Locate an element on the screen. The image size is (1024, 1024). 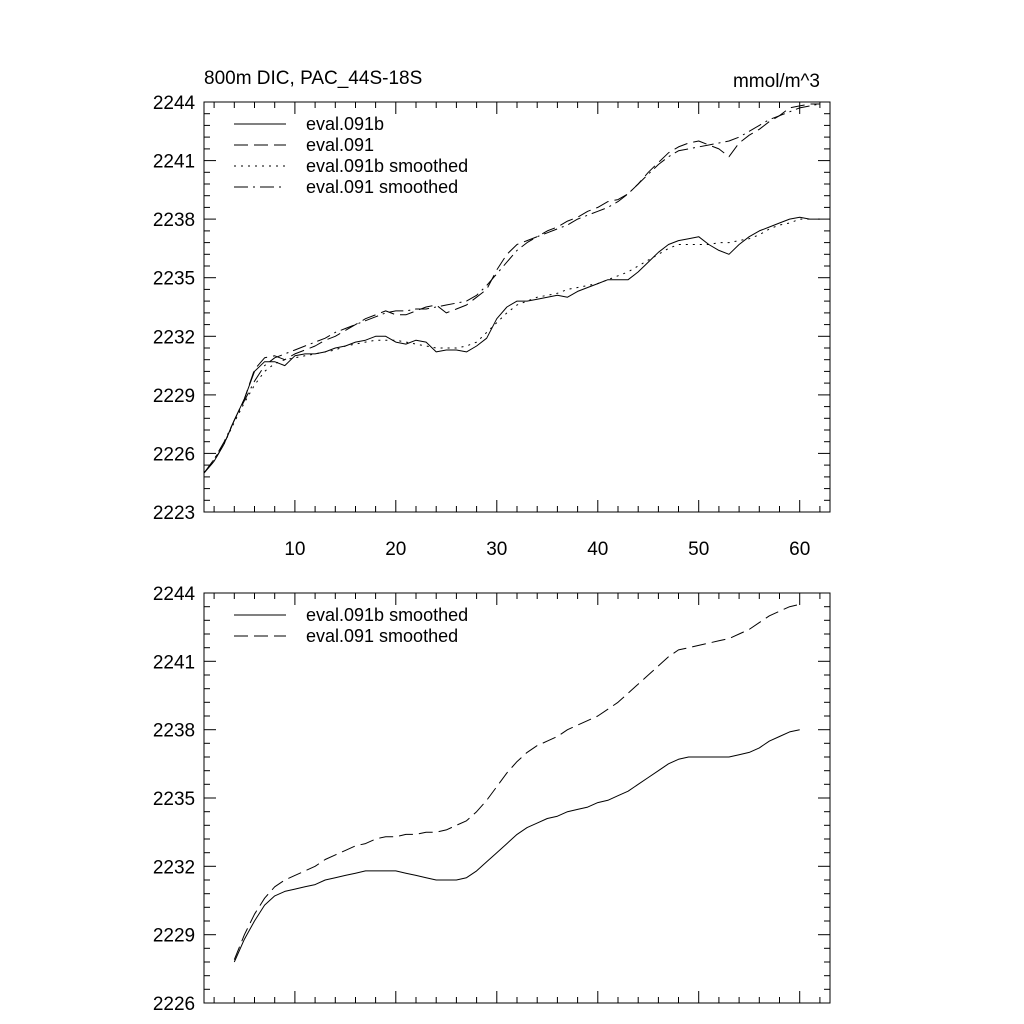
legend-label: eval.091b is located at coordinates (345, 124).